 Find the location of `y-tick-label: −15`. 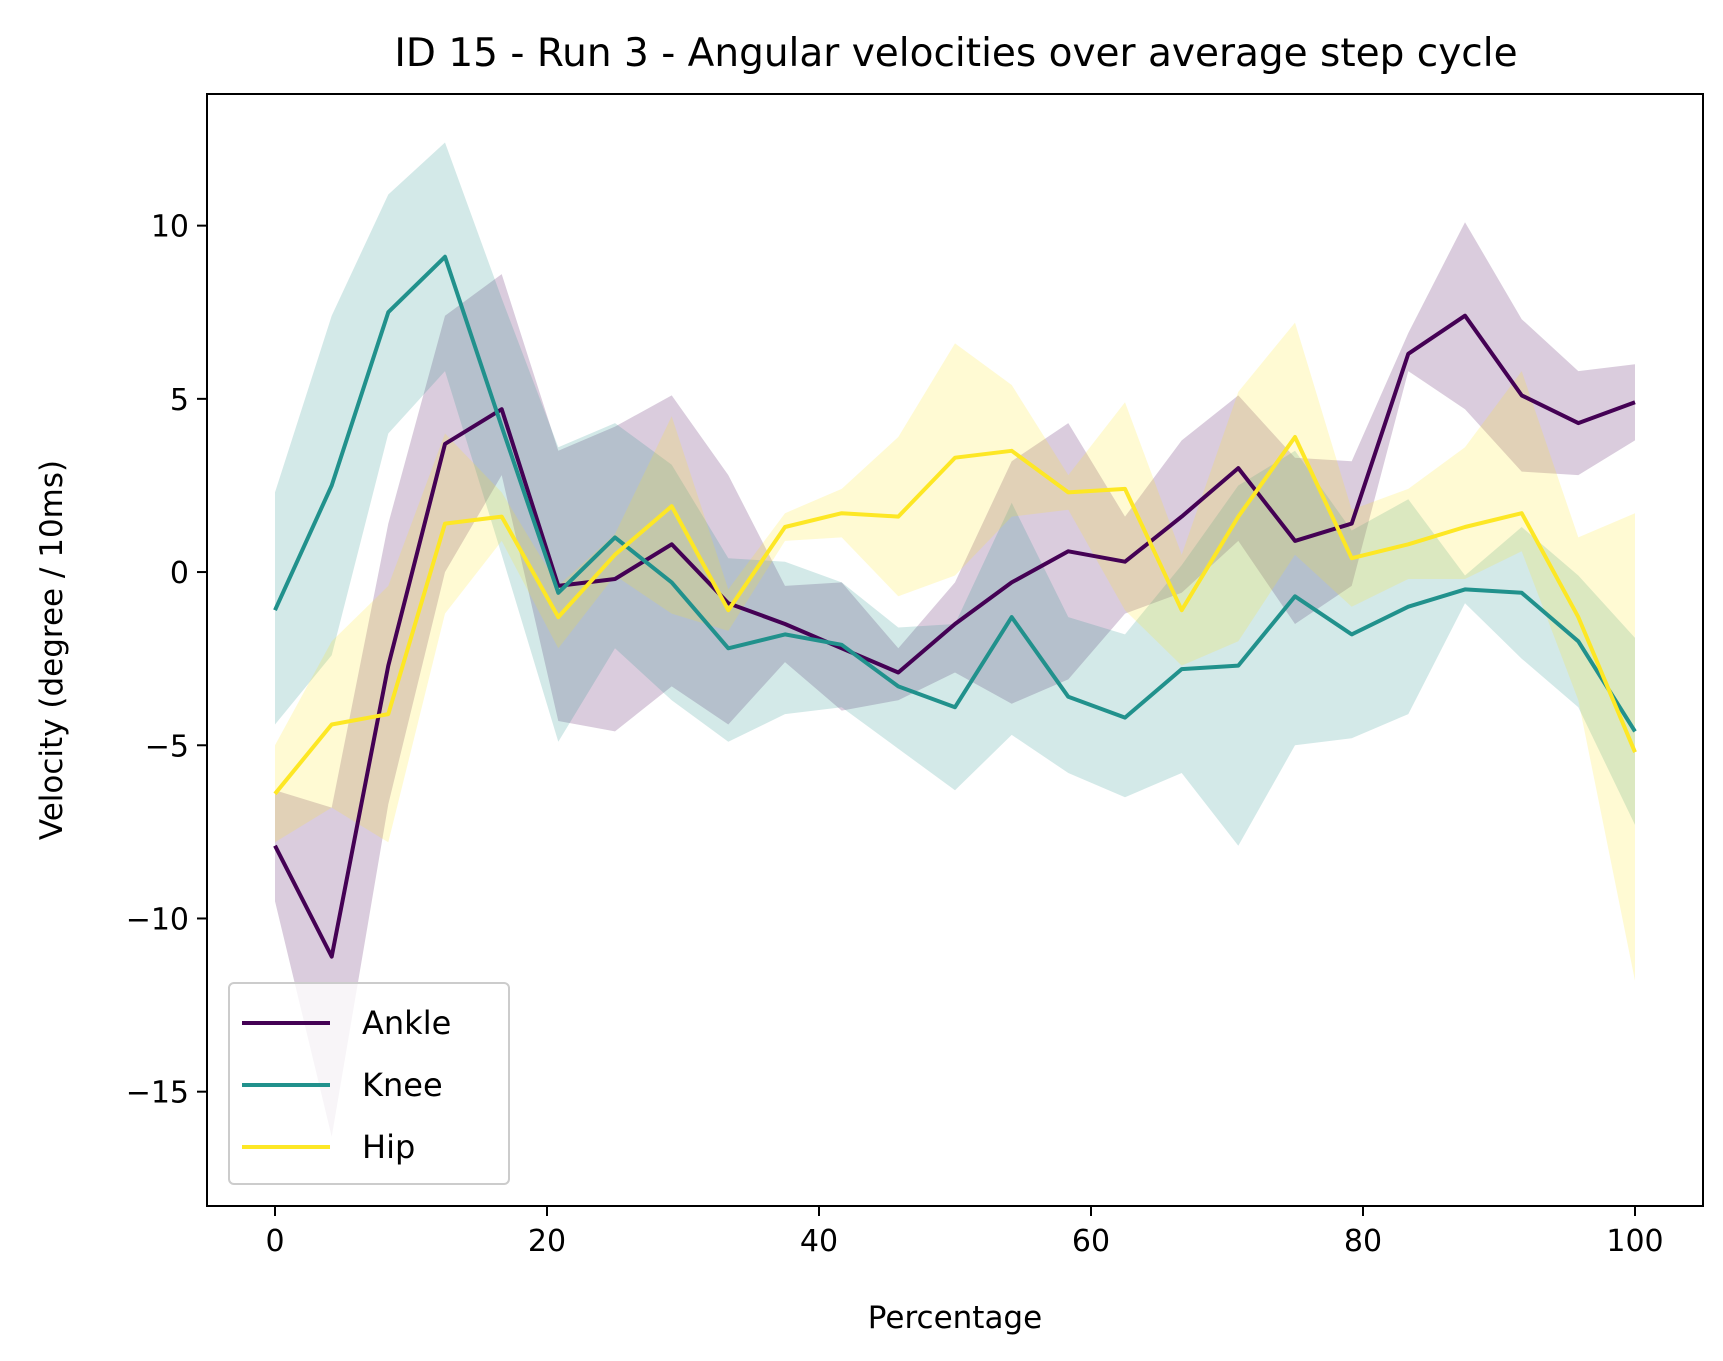

y-tick-label: −15 is located at coordinates (157, 1093).